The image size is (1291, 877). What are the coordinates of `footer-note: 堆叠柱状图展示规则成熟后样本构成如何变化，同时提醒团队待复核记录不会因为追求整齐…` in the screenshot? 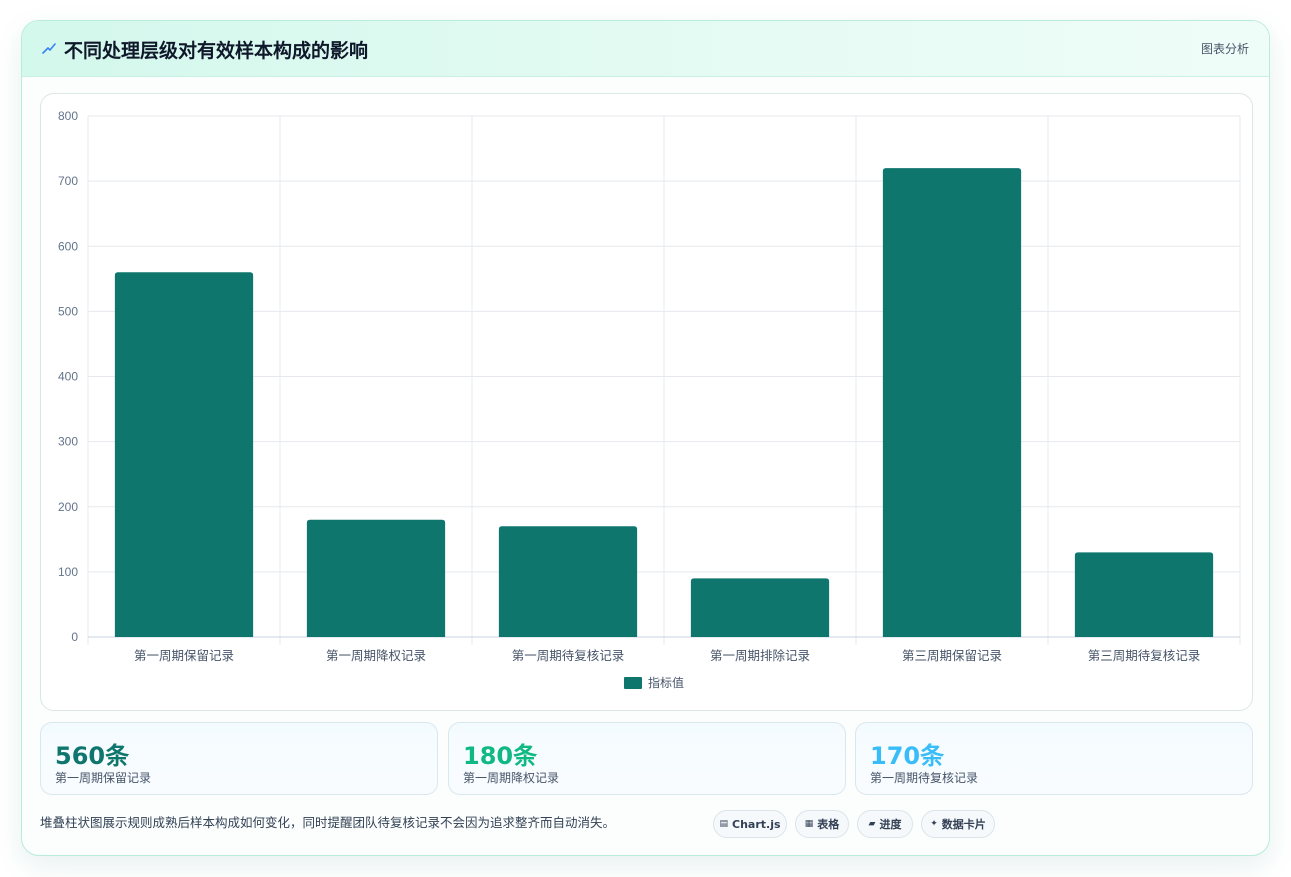 It's located at (328, 822).